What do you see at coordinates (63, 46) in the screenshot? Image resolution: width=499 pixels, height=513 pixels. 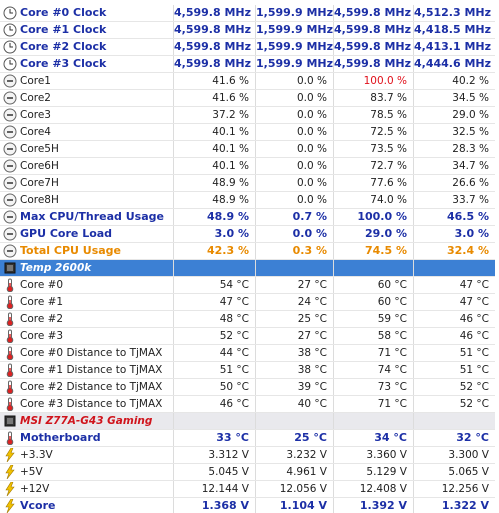 I see `sensor-label: Core #2 Clock` at bounding box center [63, 46].